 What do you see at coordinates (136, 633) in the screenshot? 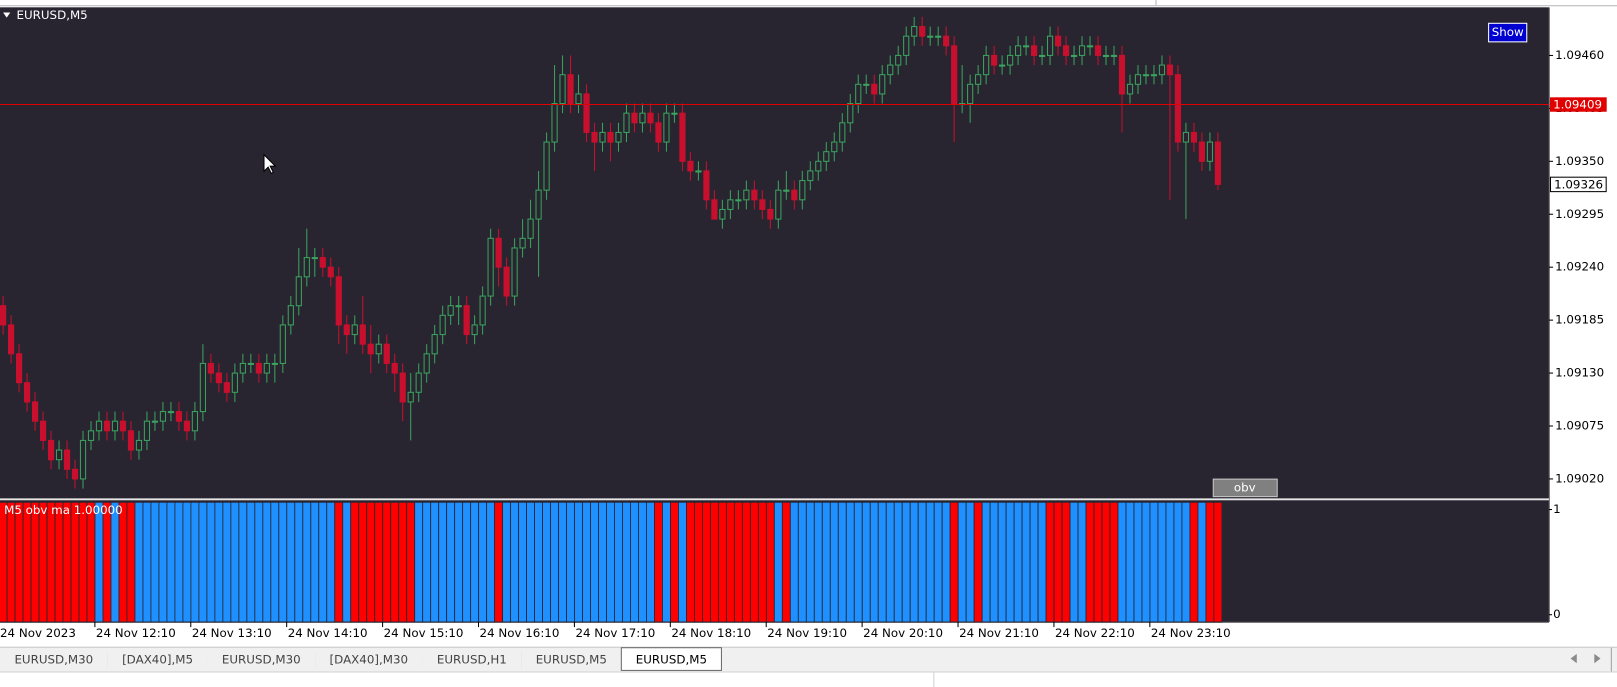
I see `x-tick-label: 24 Nov 12:10` at bounding box center [136, 633].